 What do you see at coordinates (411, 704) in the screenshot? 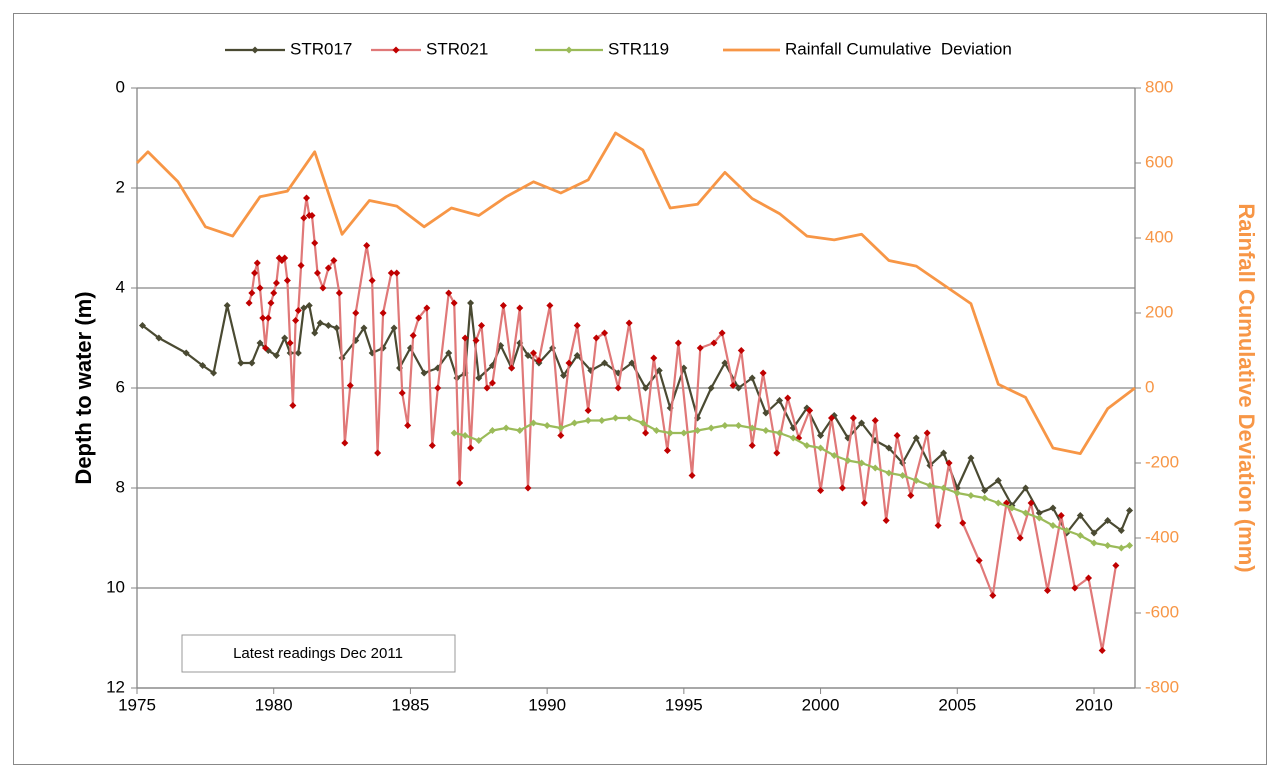
I see `x-tick-label: 1985` at bounding box center [411, 704].